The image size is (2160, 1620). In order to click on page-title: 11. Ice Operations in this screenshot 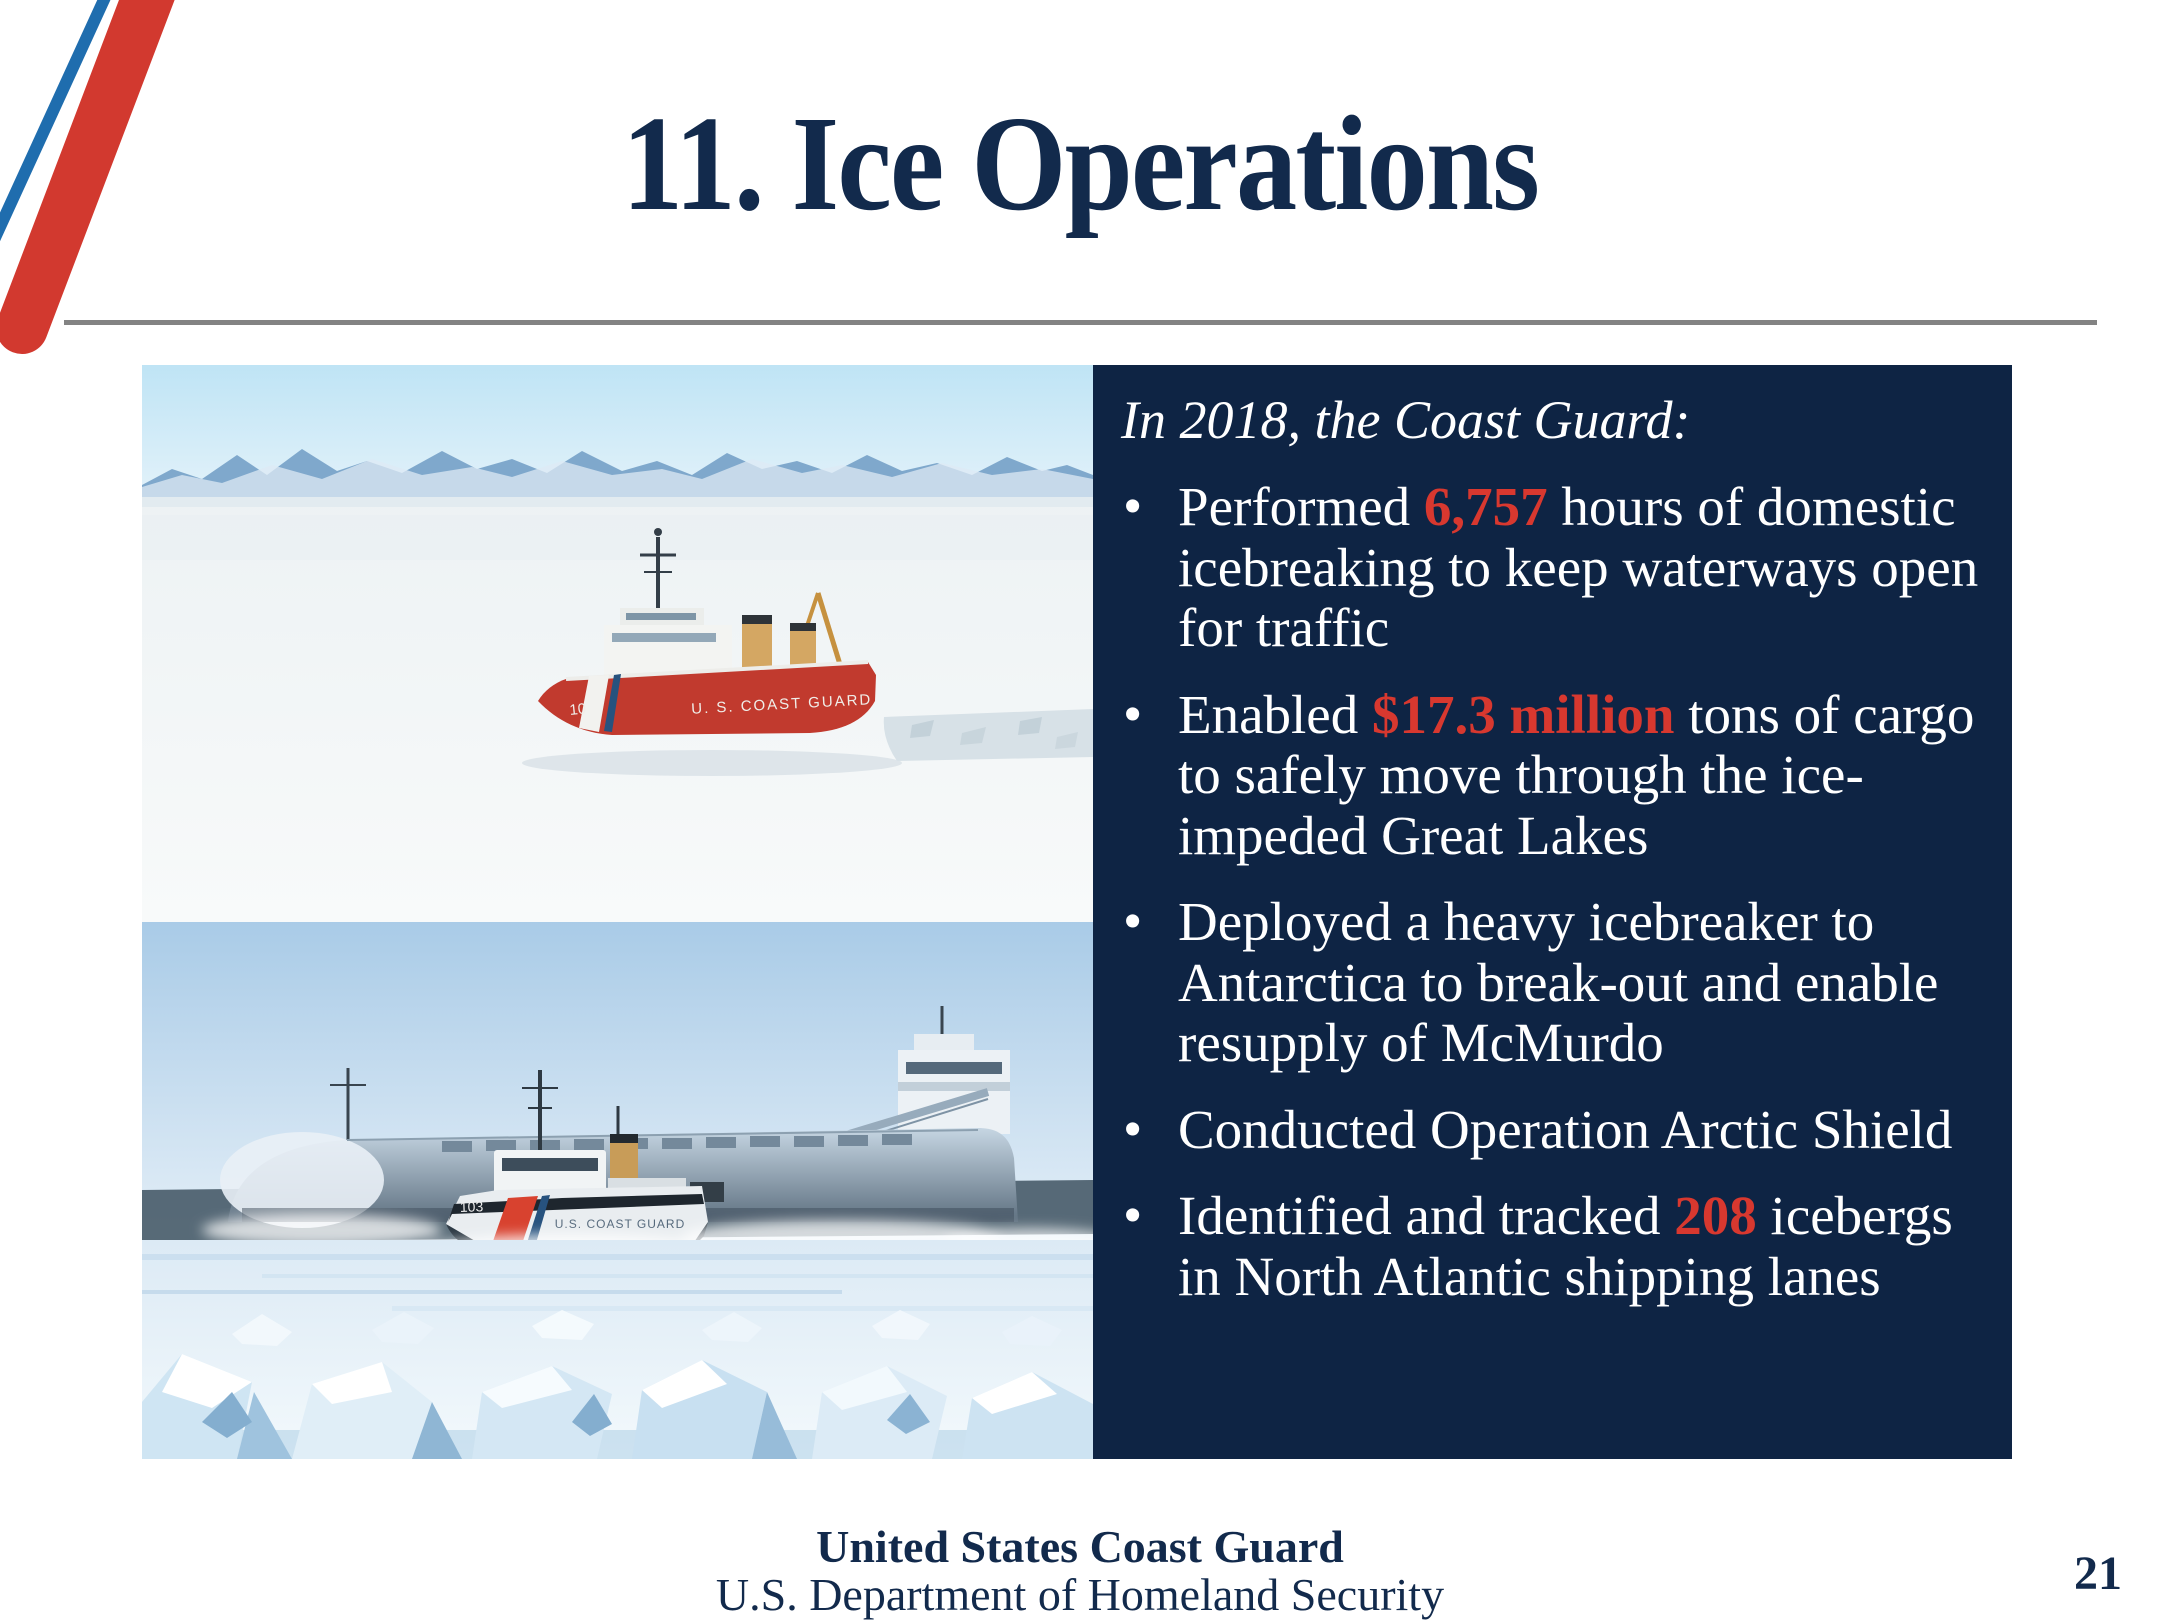, I will do `click(1080, 164)`.